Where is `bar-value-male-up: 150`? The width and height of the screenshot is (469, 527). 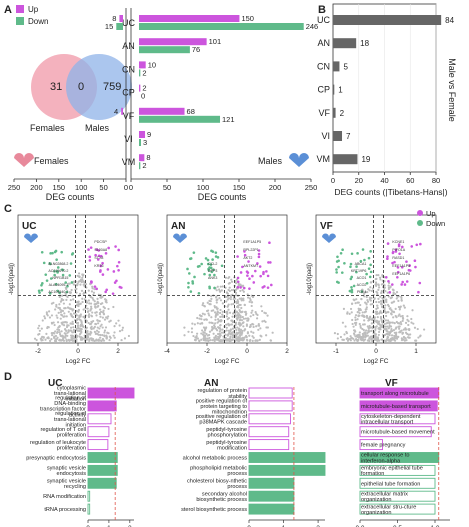 bar-value-male-up: 150 is located at coordinates (247, 18).